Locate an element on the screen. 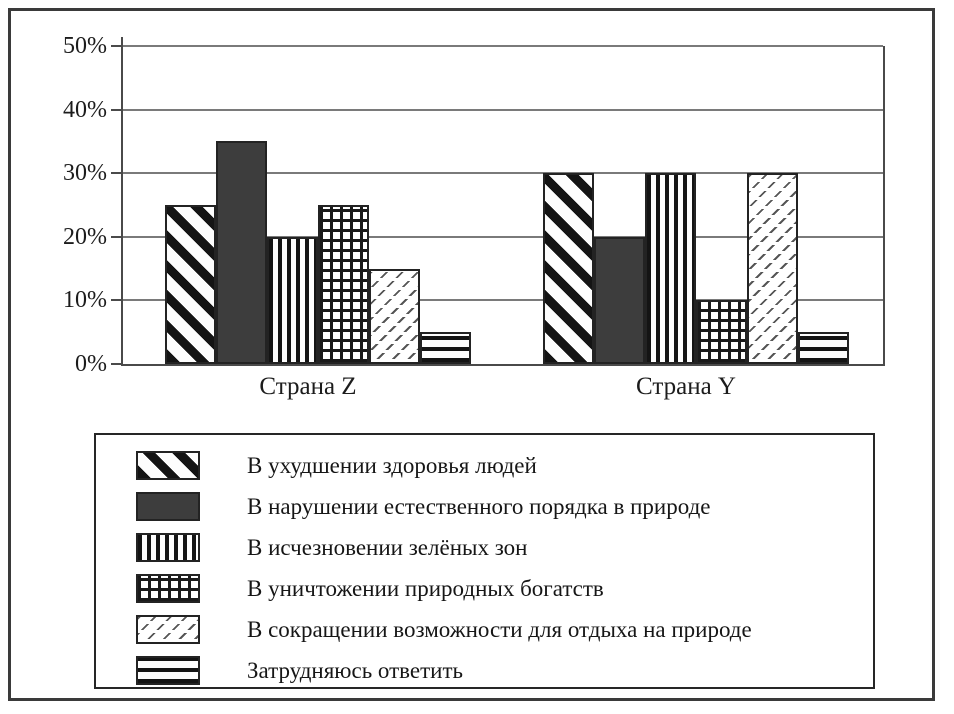 This screenshot has height=714, width=954. legend-row: В уничтожении природных богатств is located at coordinates (504, 588).